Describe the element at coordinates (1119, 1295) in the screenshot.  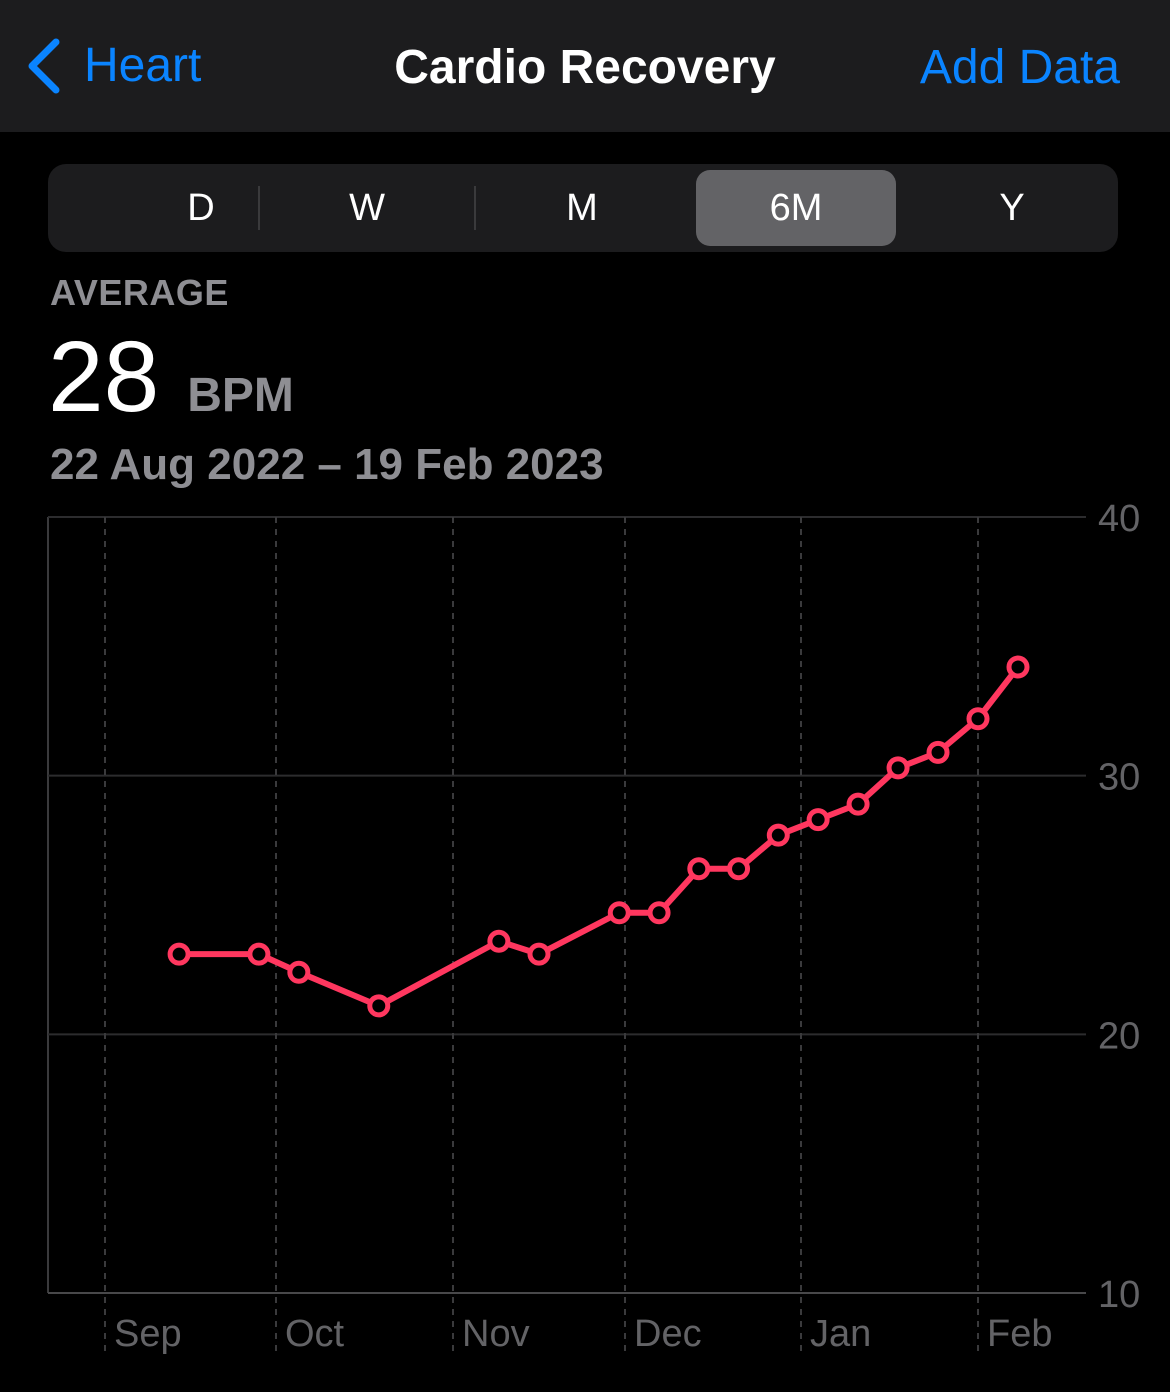
I see `y-tick-label: 10` at that location.